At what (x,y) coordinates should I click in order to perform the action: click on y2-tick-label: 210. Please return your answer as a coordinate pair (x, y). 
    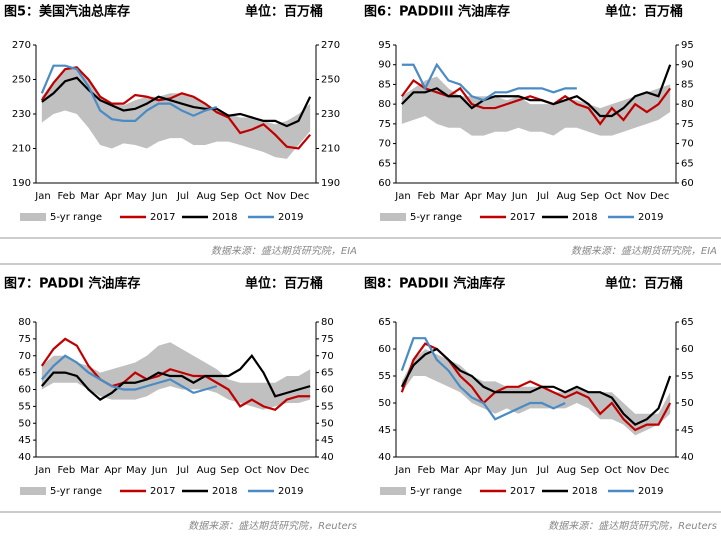
    Looking at the image, I should click on (330, 149).